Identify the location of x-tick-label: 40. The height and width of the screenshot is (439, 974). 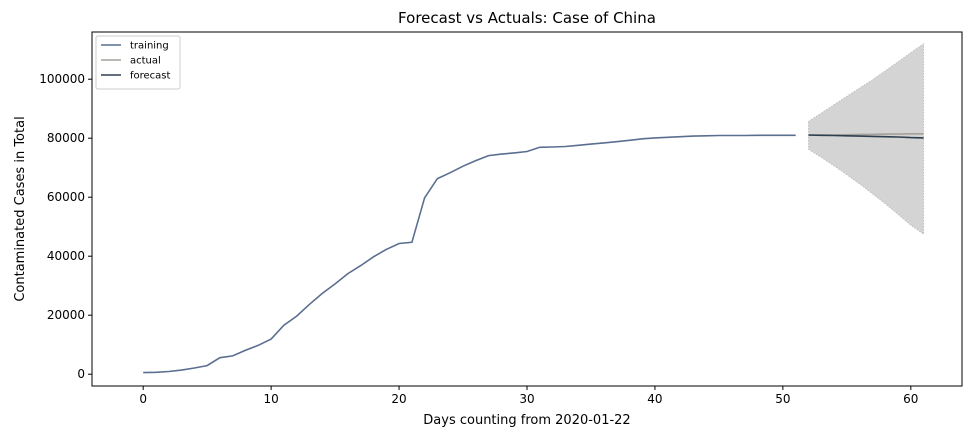
(654, 399).